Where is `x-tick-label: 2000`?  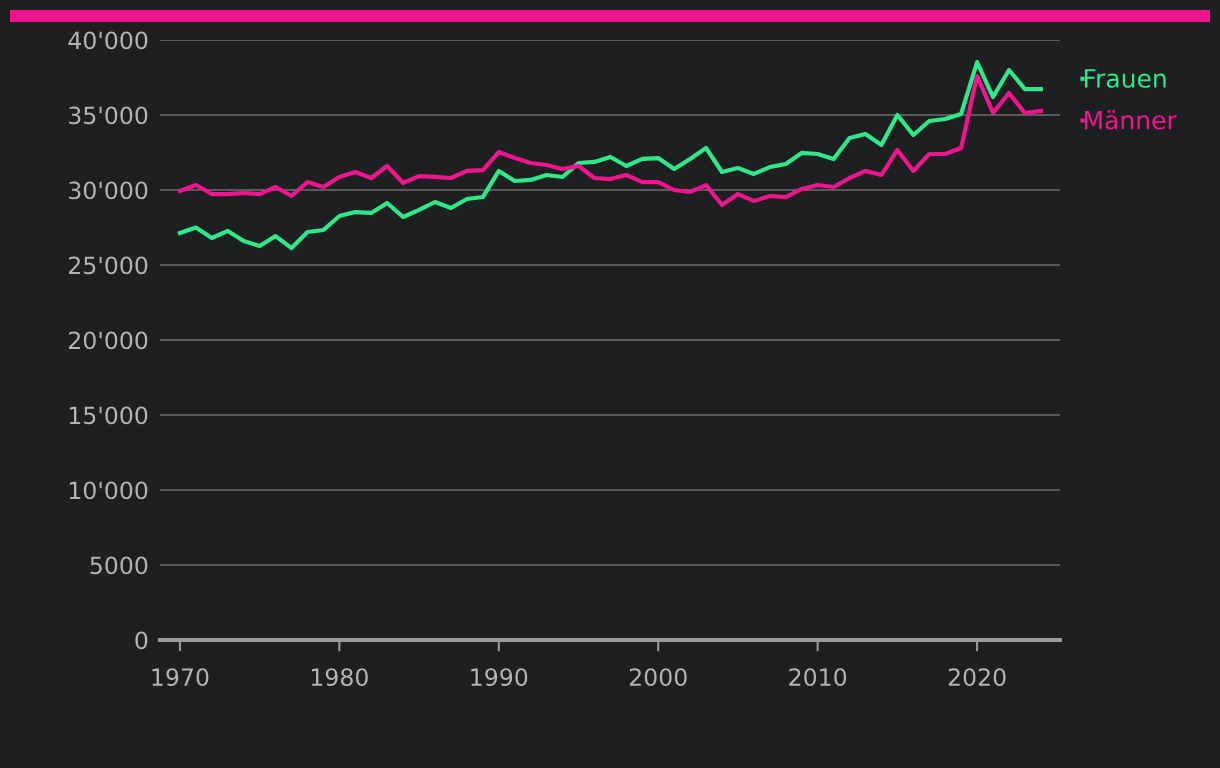 x-tick-label: 2000 is located at coordinates (658, 677).